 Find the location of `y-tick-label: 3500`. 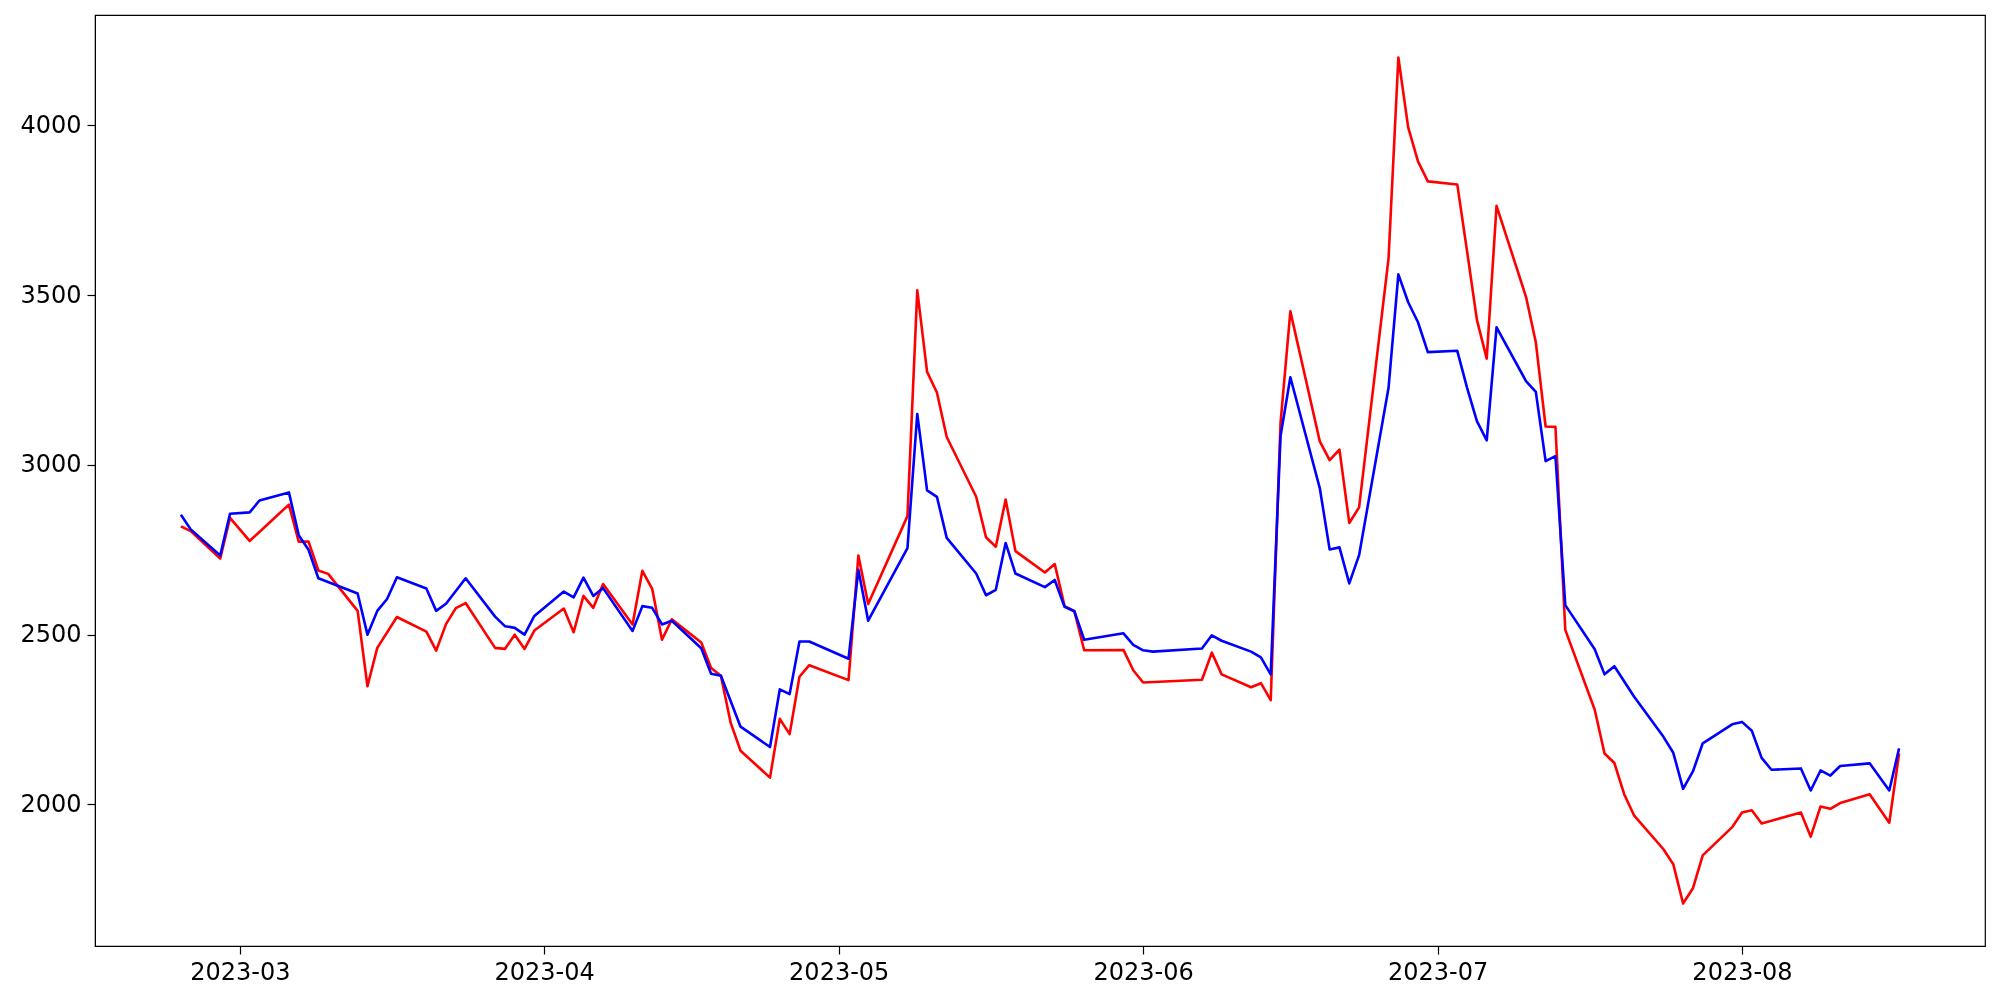

y-tick-label: 3500 is located at coordinates (51, 294).